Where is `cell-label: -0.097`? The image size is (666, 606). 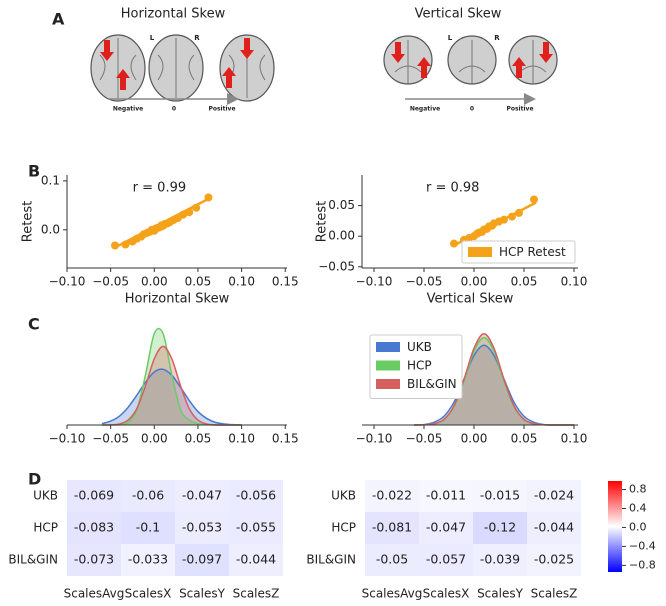 cell-label: -0.097 is located at coordinates (202, 559).